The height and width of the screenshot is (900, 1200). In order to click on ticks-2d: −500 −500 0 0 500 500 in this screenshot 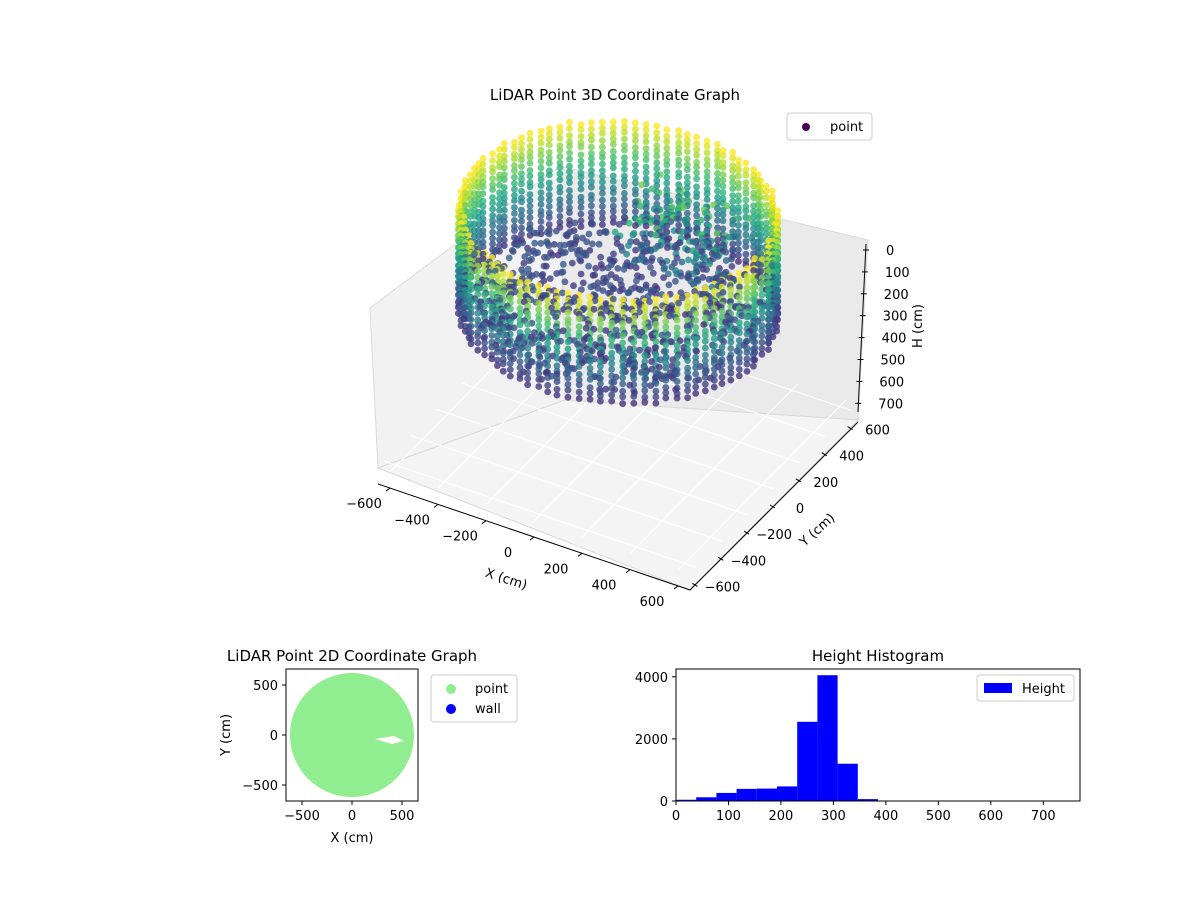, I will do `click(328, 751)`.